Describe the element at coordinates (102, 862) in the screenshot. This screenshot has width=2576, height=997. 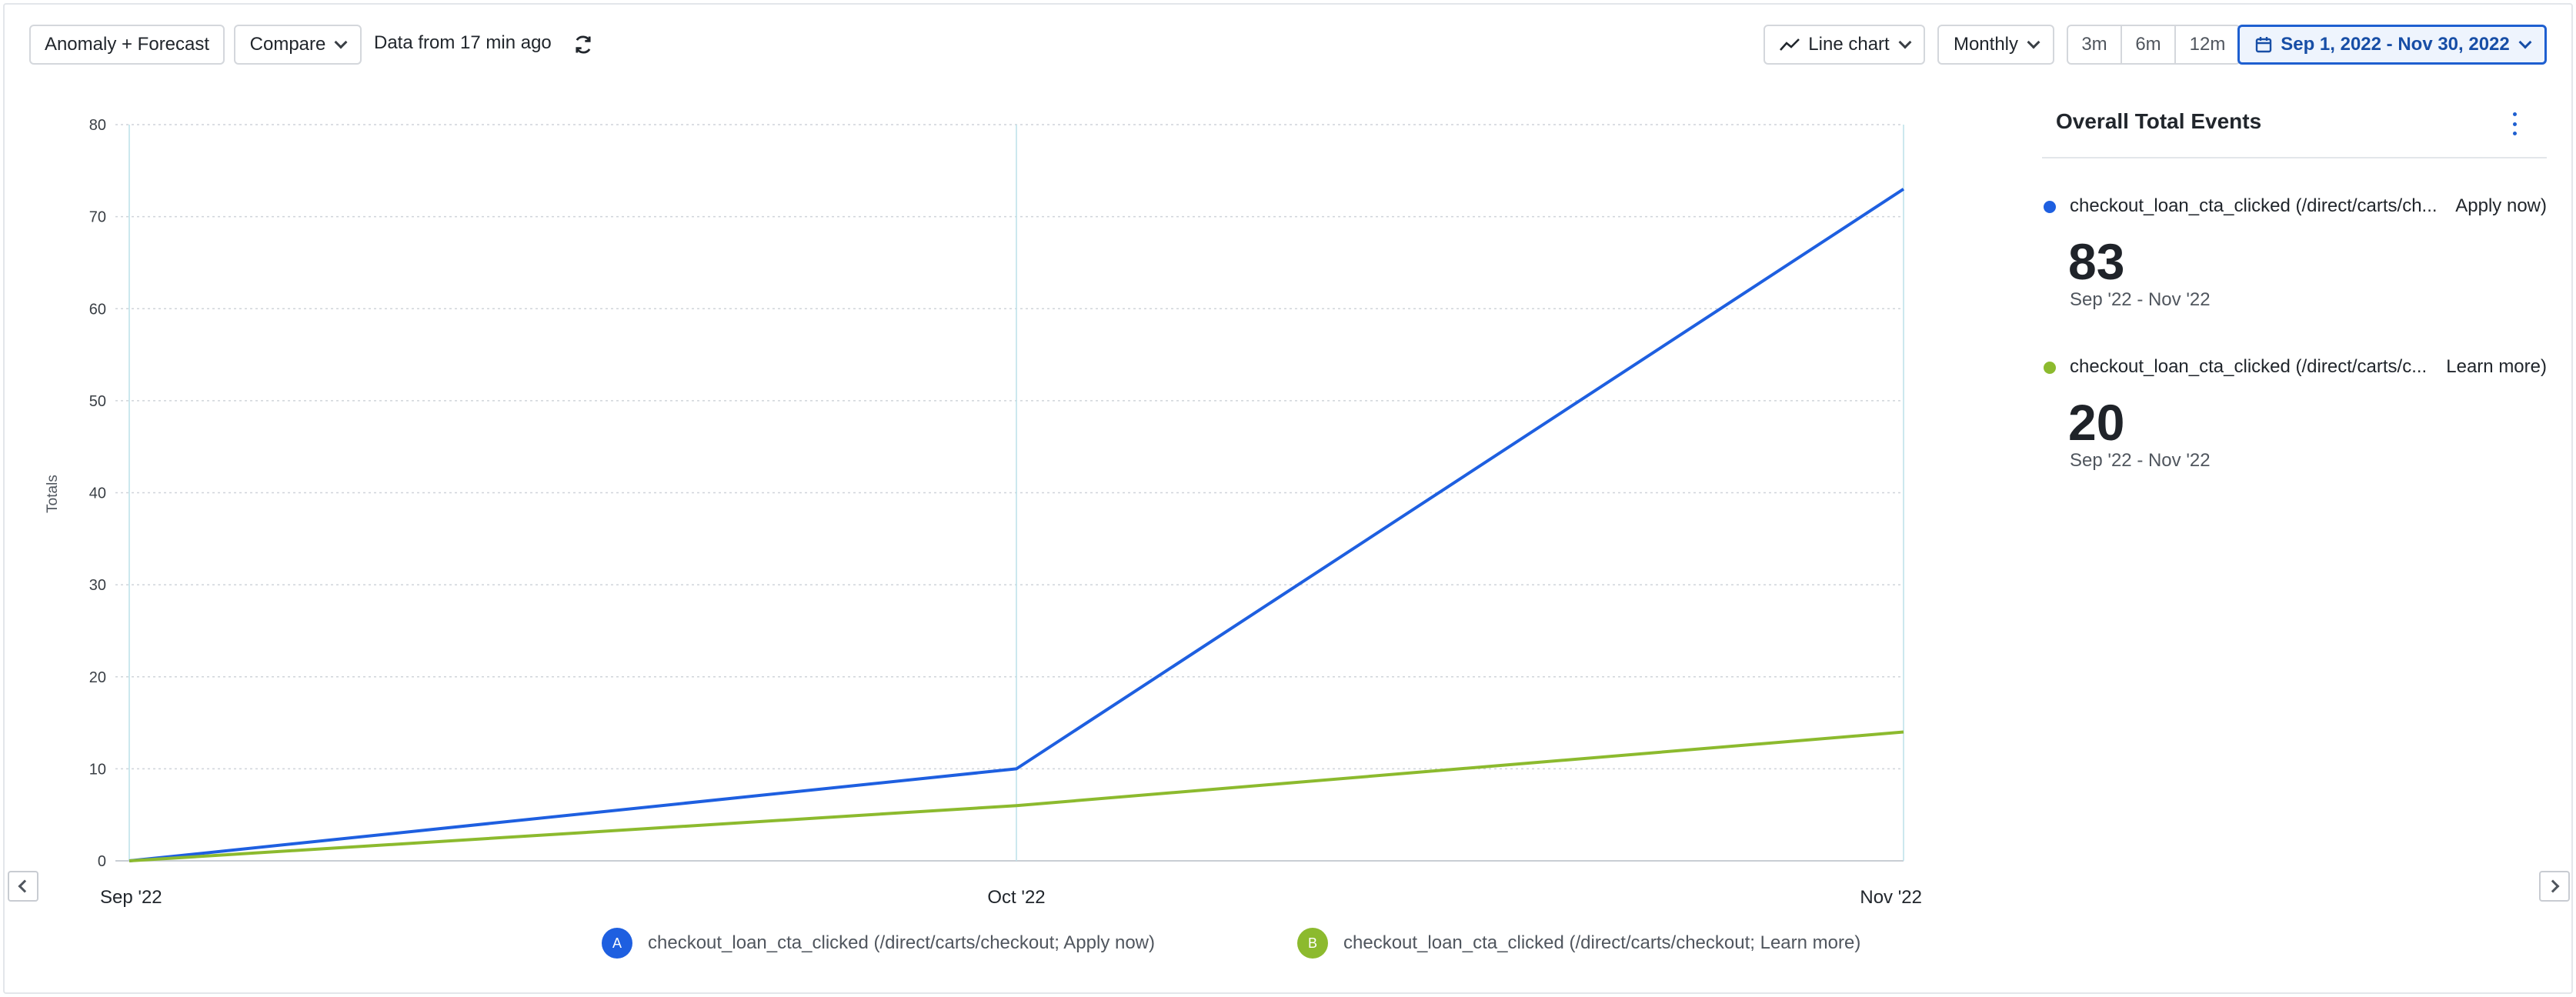
I see `y-tick-label: 0` at that location.